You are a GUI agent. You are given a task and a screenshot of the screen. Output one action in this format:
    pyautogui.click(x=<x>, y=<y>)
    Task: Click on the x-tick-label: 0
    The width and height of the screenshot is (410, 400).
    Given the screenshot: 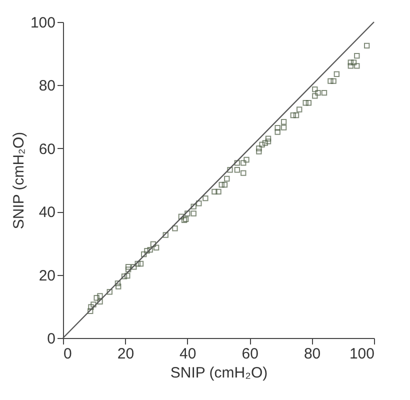 What is the action you would take?
    pyautogui.click(x=68, y=354)
    